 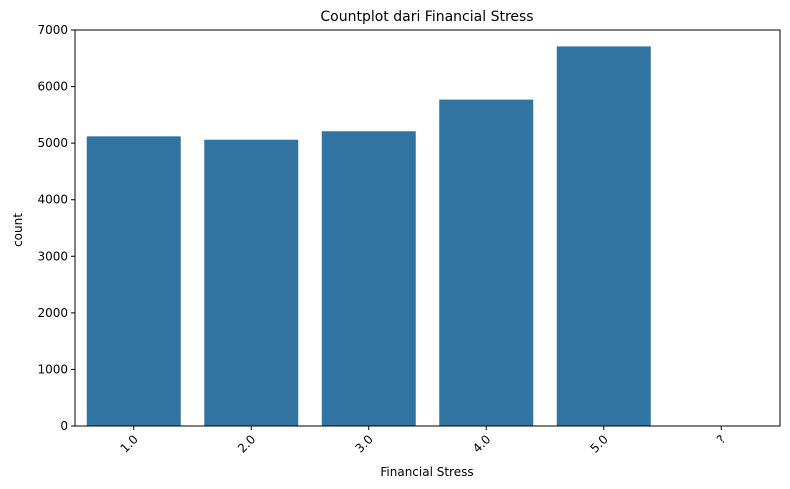 What do you see at coordinates (246, 443) in the screenshot?
I see `x-tick-label: 2.0` at bounding box center [246, 443].